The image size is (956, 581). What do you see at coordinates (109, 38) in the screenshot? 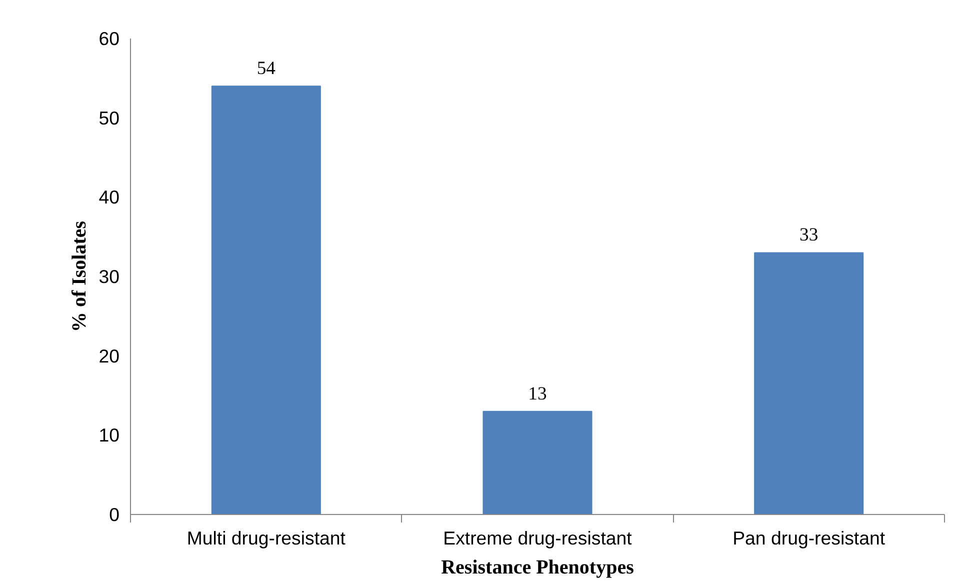
I see `y-tick-label: 60` at bounding box center [109, 38].